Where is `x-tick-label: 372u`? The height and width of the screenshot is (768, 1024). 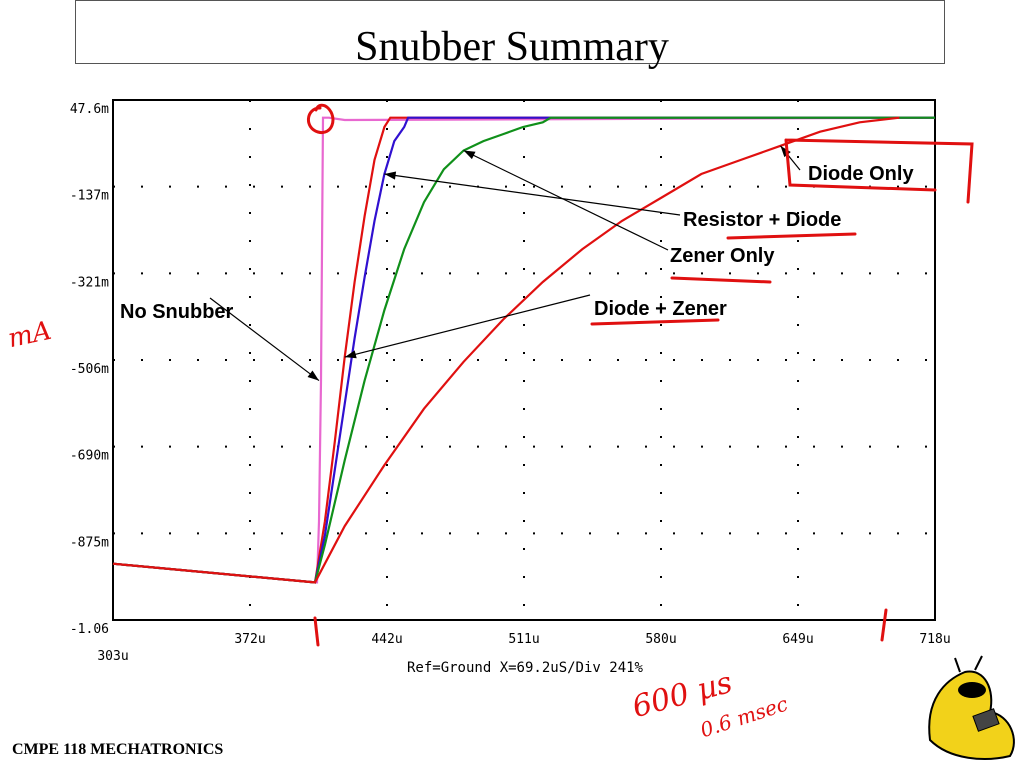
x-tick-label: 372u is located at coordinates (249, 639).